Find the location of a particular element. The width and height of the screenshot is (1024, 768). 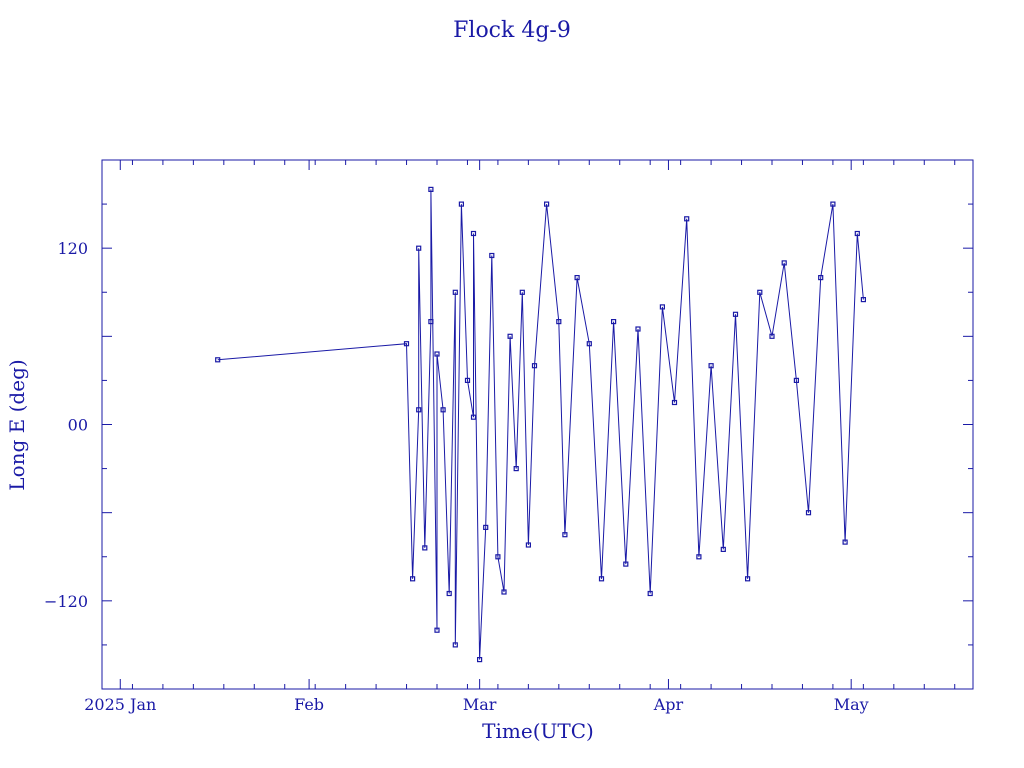

x-tick-label: Mar is located at coordinates (480, 704).